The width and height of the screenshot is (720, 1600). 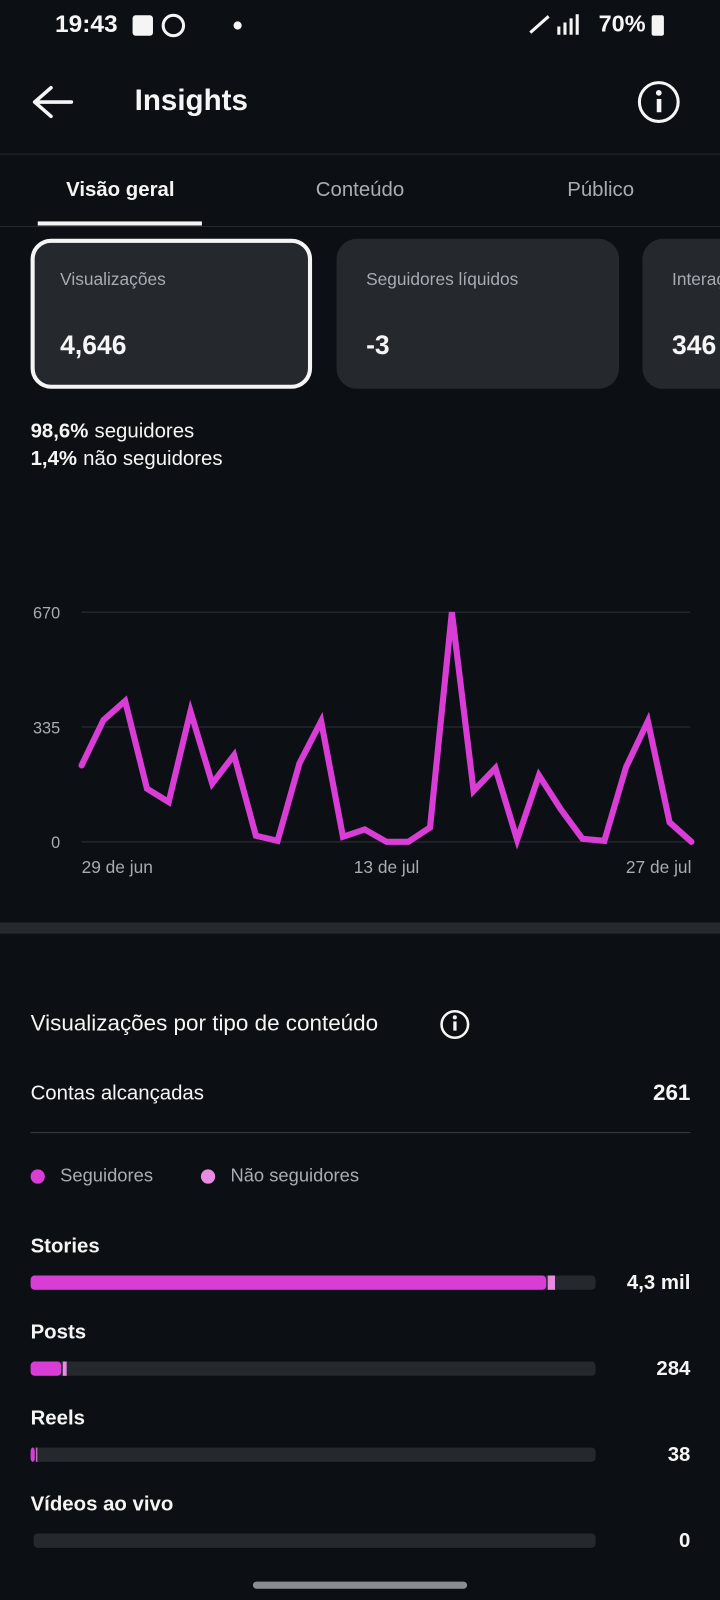 I want to click on row-label: Stories, so click(x=65, y=1246).